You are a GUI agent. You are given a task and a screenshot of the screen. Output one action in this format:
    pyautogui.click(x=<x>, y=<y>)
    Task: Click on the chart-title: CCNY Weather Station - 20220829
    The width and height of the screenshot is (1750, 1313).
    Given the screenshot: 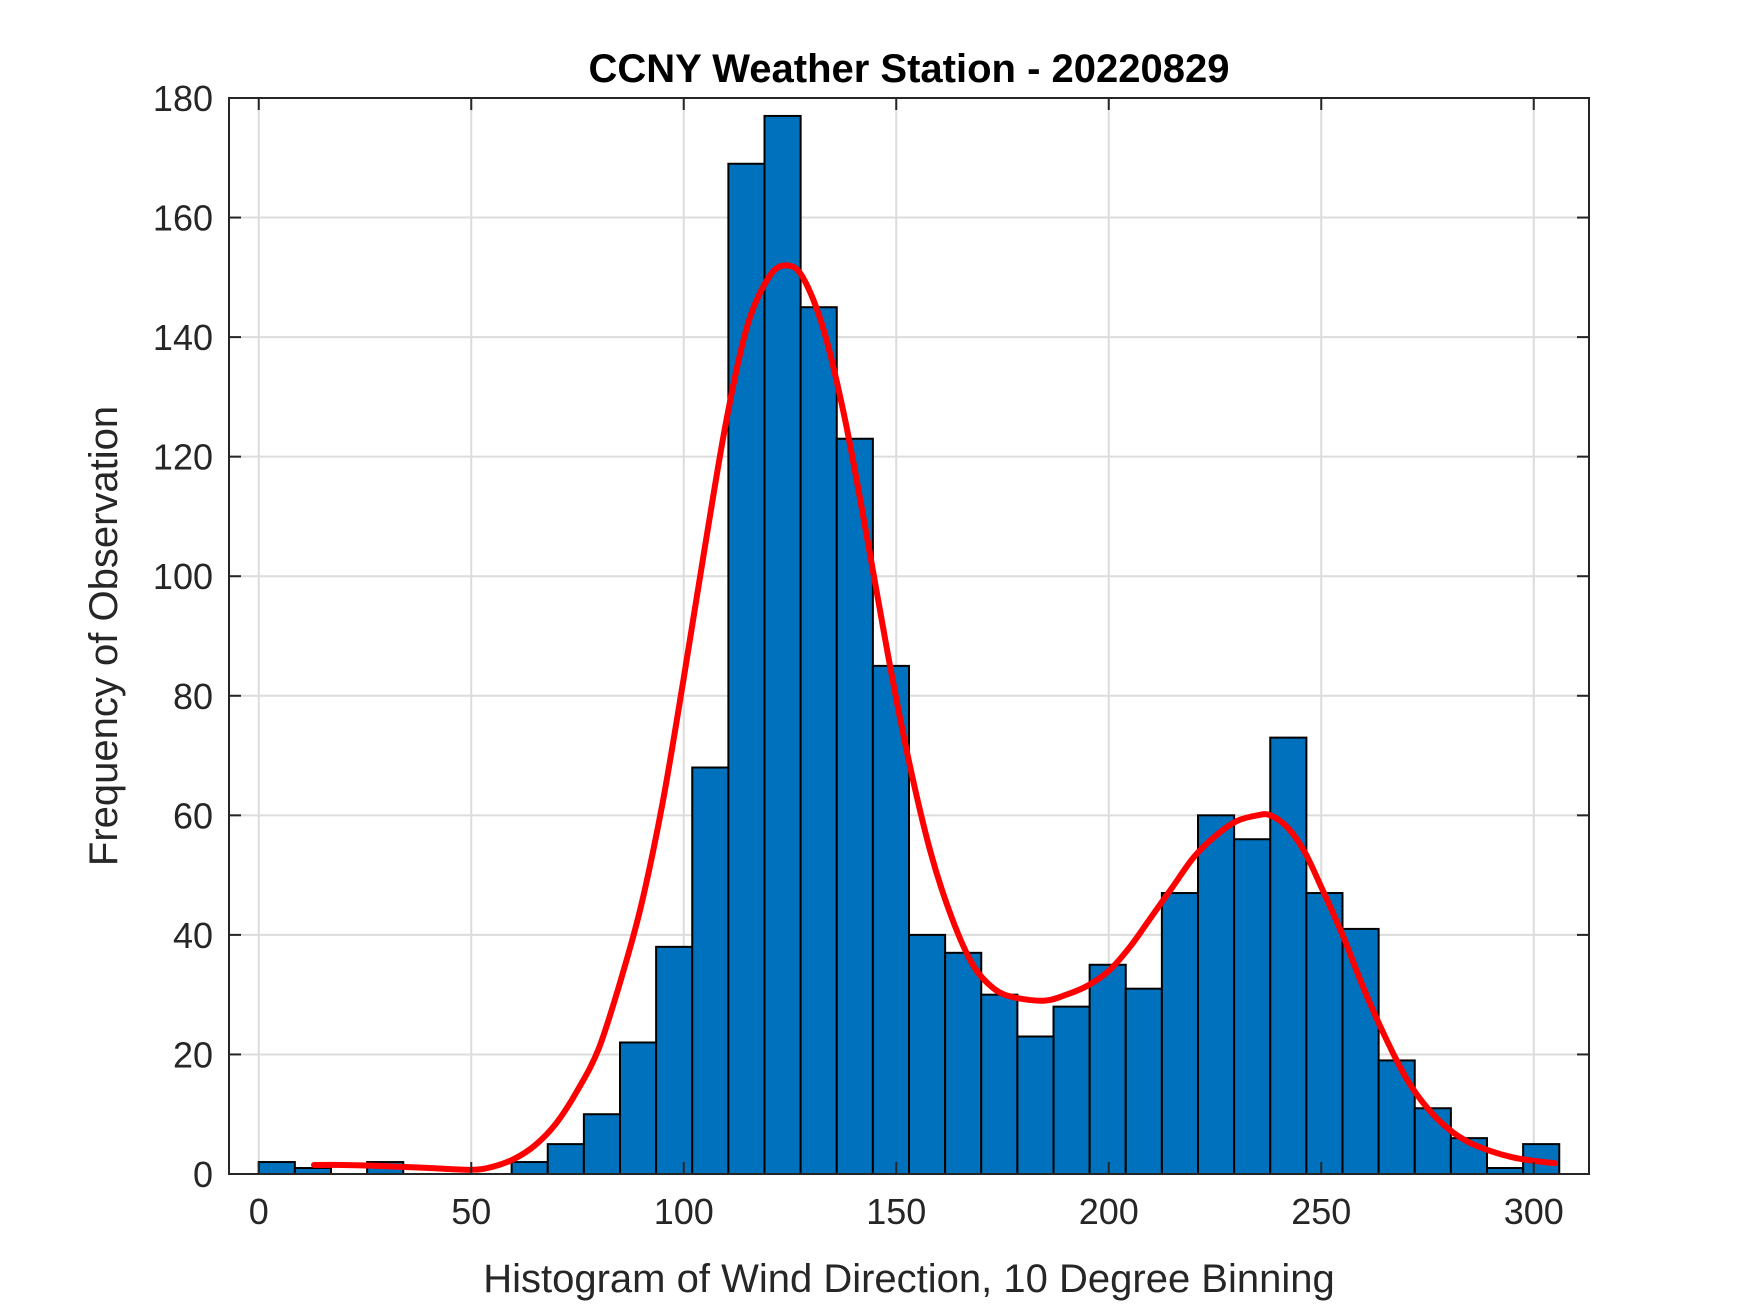 What is the action you would take?
    pyautogui.click(x=909, y=69)
    